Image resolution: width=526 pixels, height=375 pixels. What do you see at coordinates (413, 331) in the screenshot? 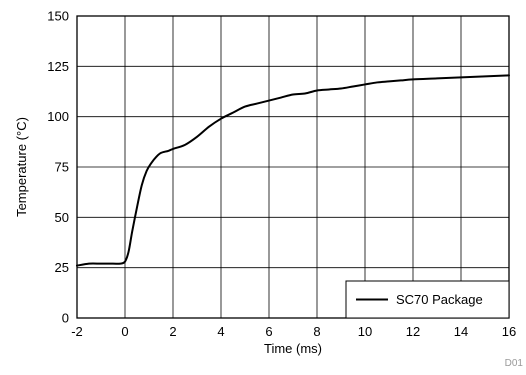
I see `x-tick-label: 12` at bounding box center [413, 331].